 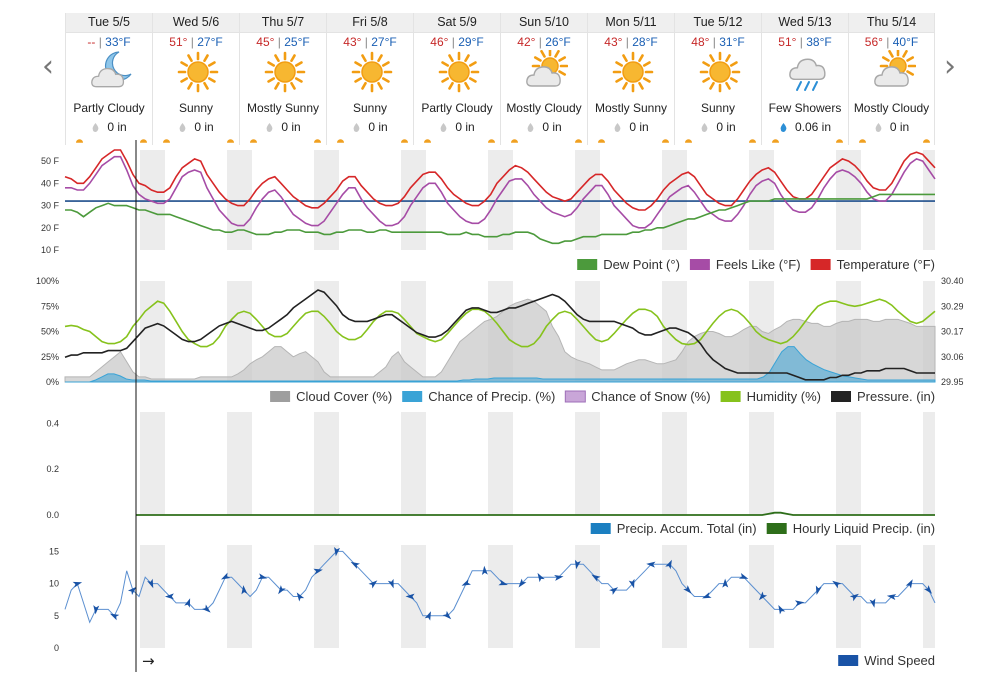 I want to click on legend-label: Cloud Cover (%), so click(x=344, y=396).